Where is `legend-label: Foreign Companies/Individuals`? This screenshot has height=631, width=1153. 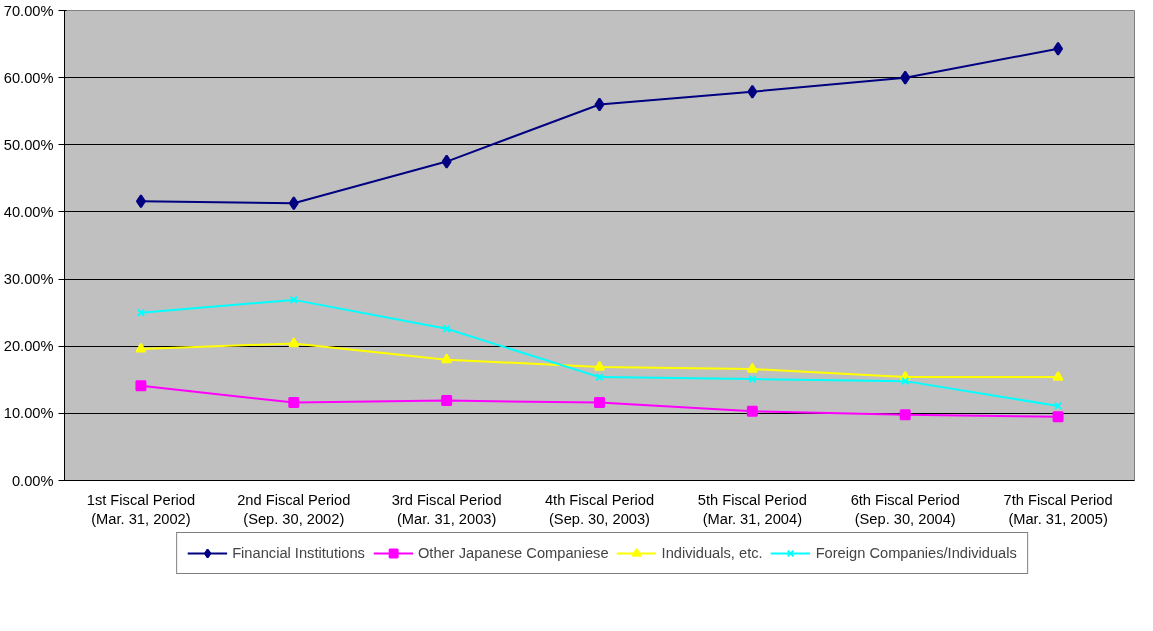
legend-label: Foreign Companies/Individuals is located at coordinates (916, 553).